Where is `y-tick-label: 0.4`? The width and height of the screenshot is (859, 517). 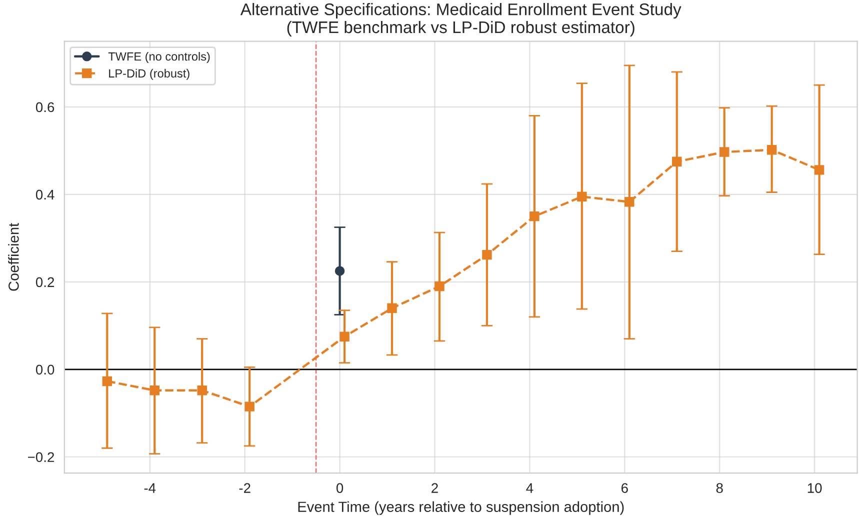 y-tick-label: 0.4 is located at coordinates (45, 195).